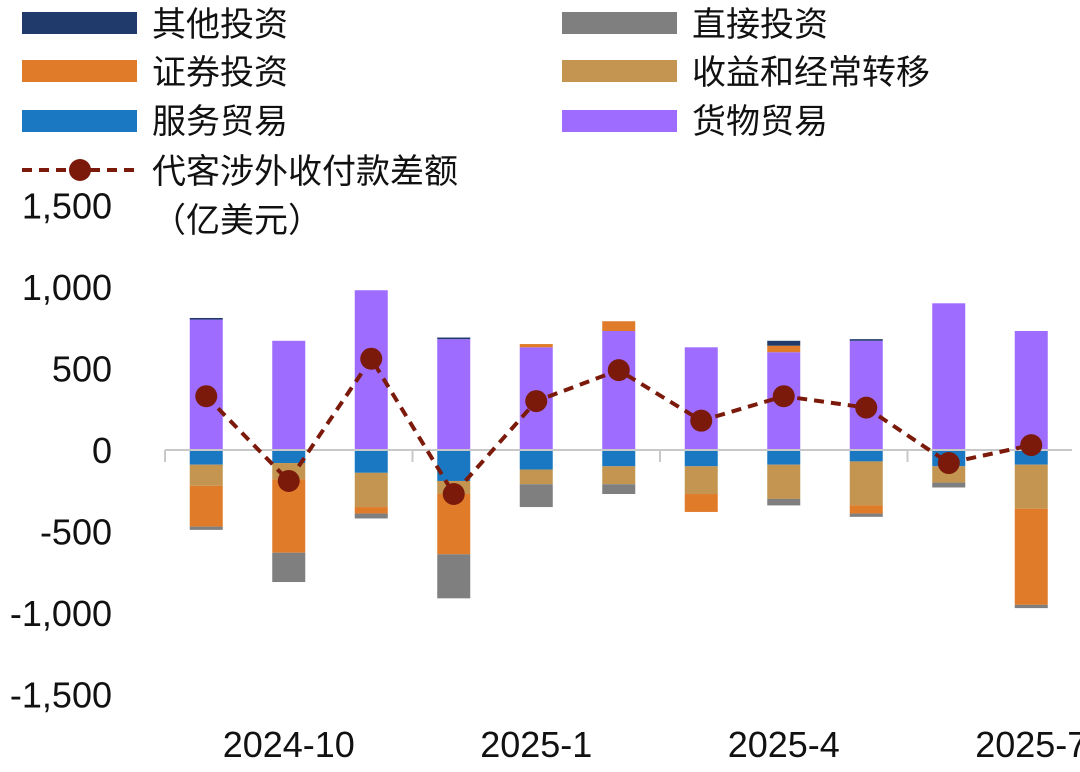  I want to click on legend-swatch-services-trade, so click(79, 121).